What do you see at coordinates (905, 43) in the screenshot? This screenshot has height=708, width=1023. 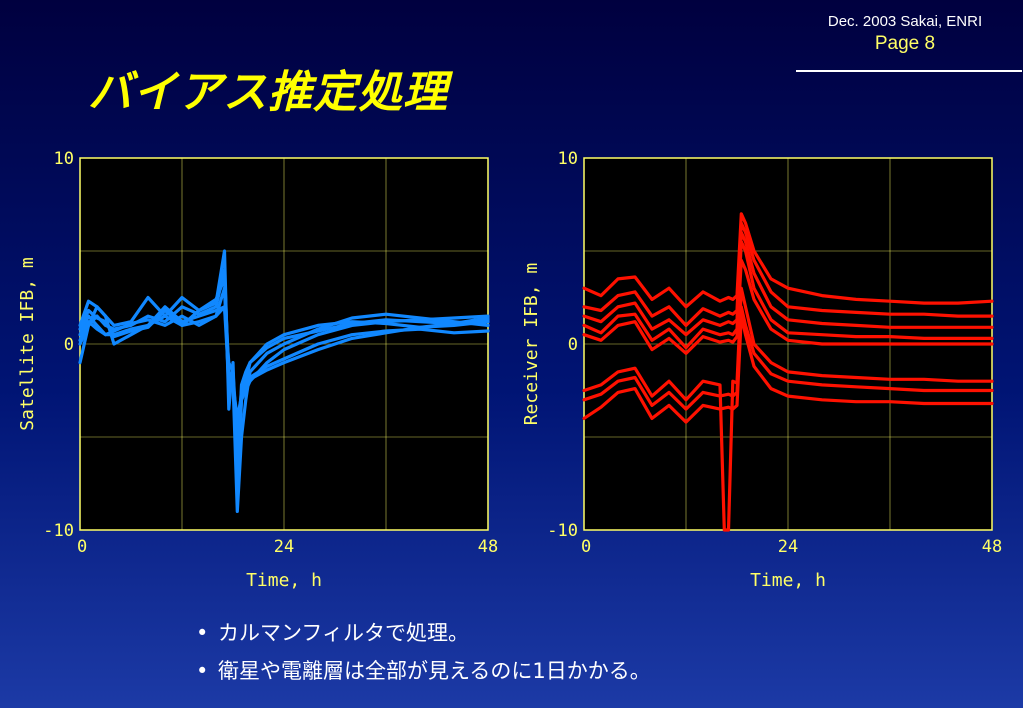 I see `page-number: Page 8` at bounding box center [905, 43].